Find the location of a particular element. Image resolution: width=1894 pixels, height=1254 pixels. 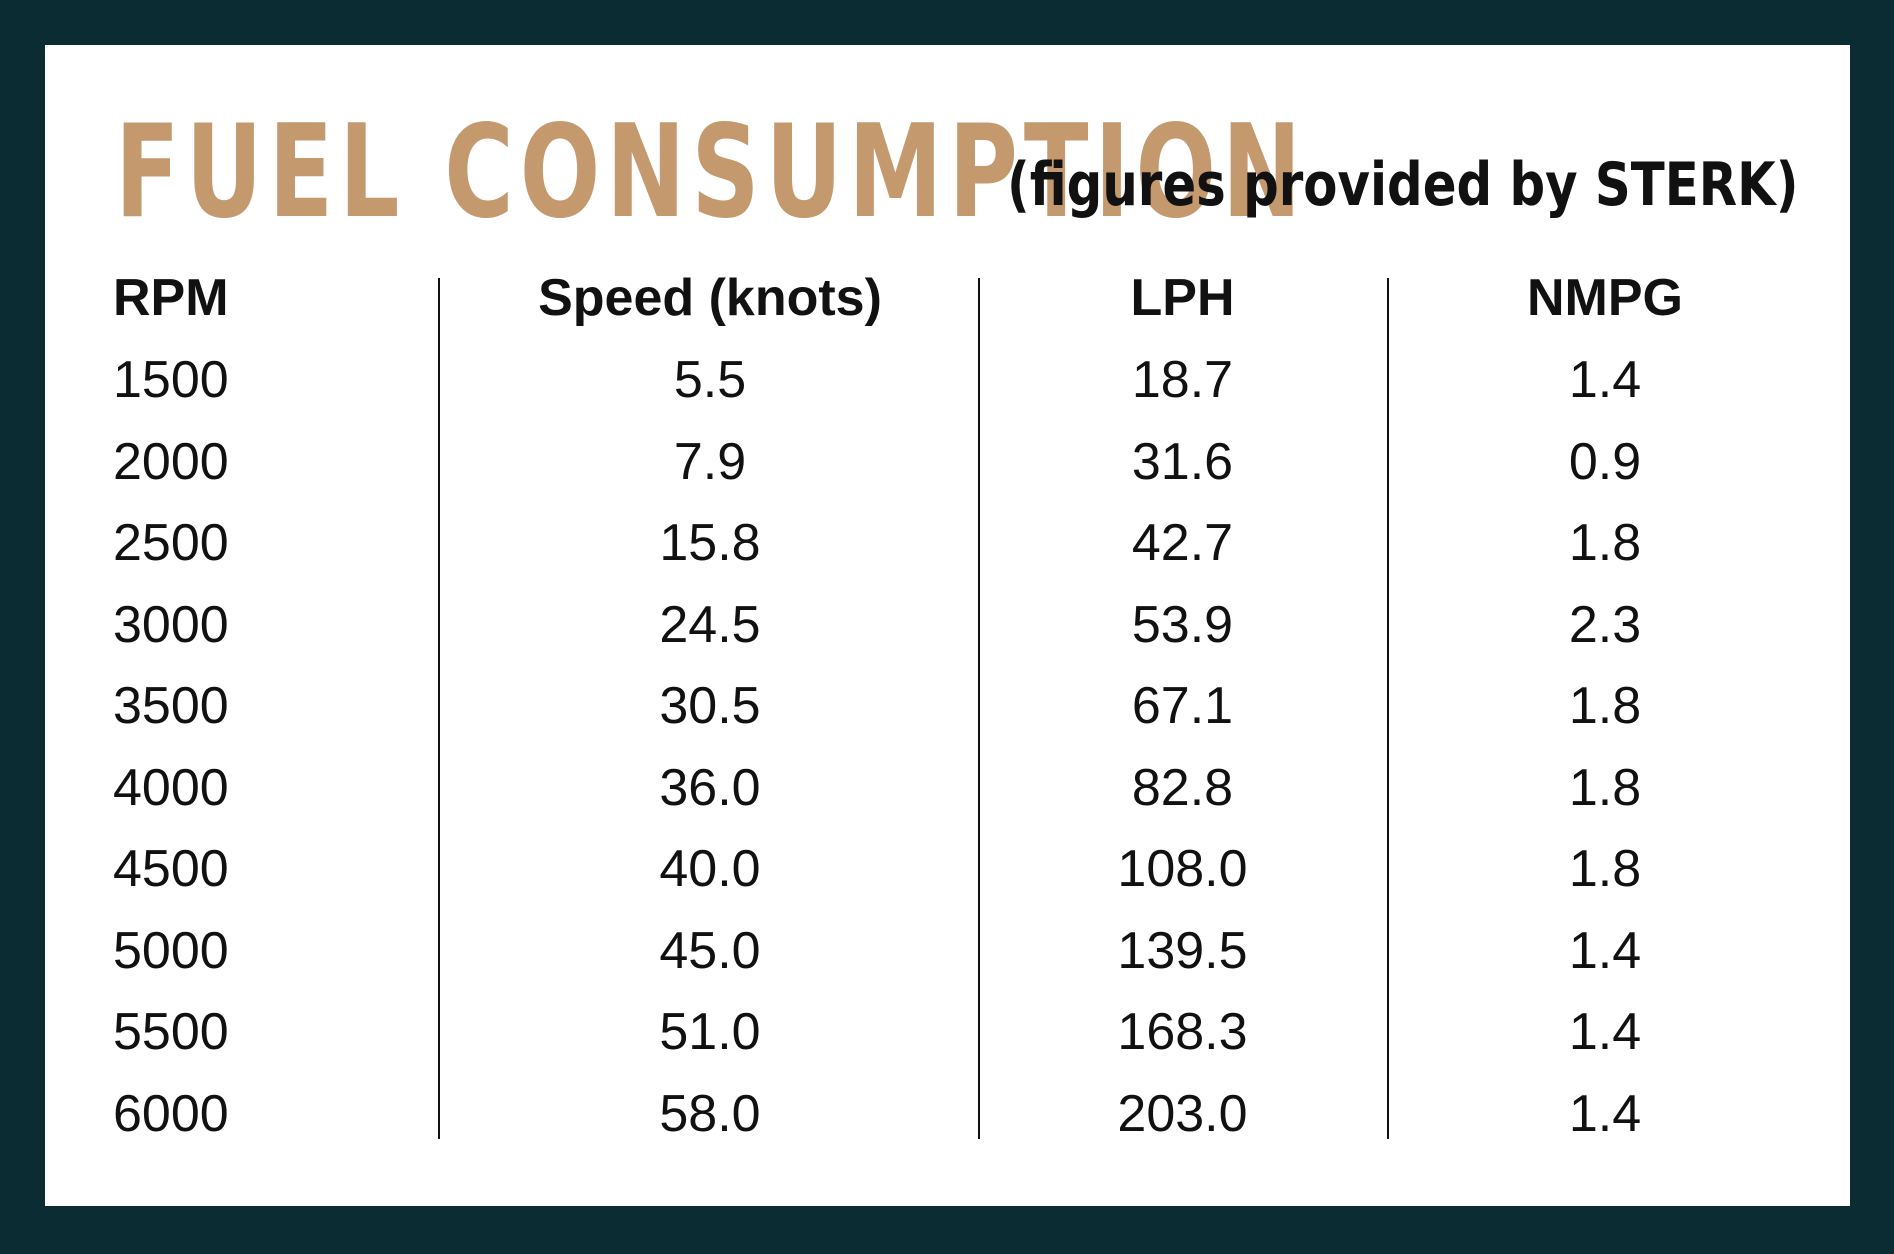

table-cell-lph: 18.7 is located at coordinates (1182, 380).